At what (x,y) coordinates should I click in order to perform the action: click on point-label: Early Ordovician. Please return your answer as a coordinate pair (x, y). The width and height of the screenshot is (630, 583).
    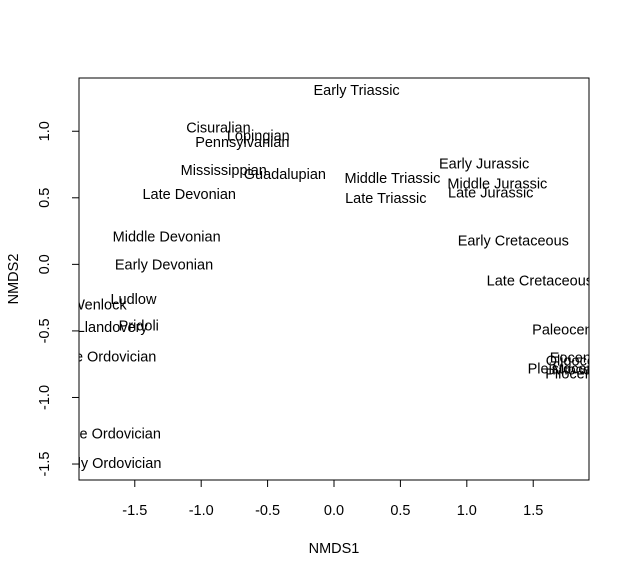
    Looking at the image, I should click on (108, 464).